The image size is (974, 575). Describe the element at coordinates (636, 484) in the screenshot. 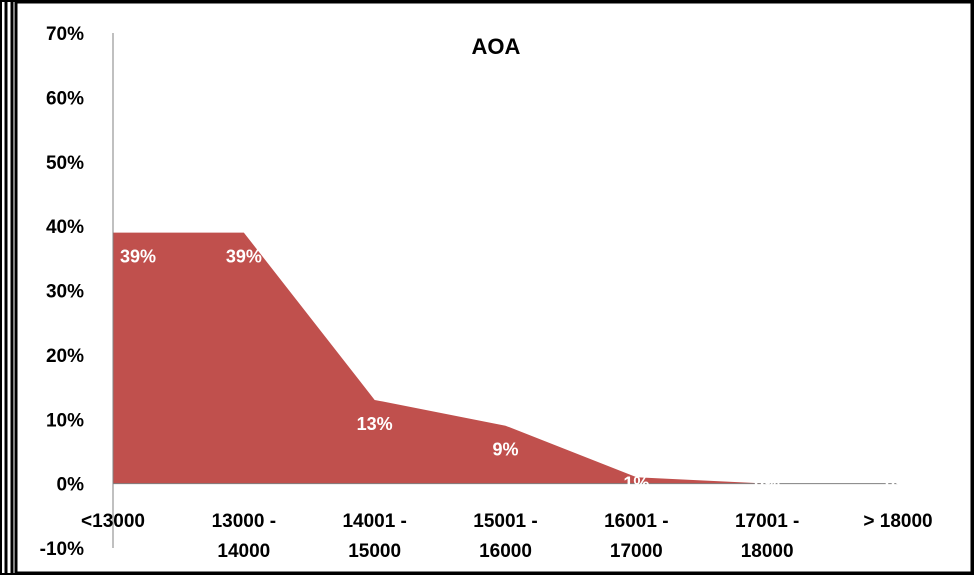

I see `data-label: 1%` at that location.